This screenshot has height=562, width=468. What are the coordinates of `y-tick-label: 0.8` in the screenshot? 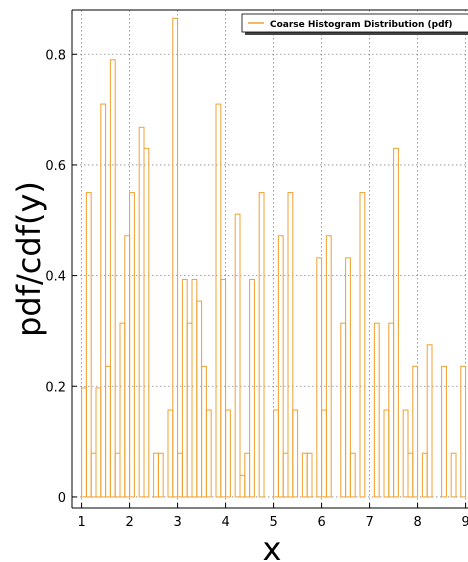 It's located at (55, 55).